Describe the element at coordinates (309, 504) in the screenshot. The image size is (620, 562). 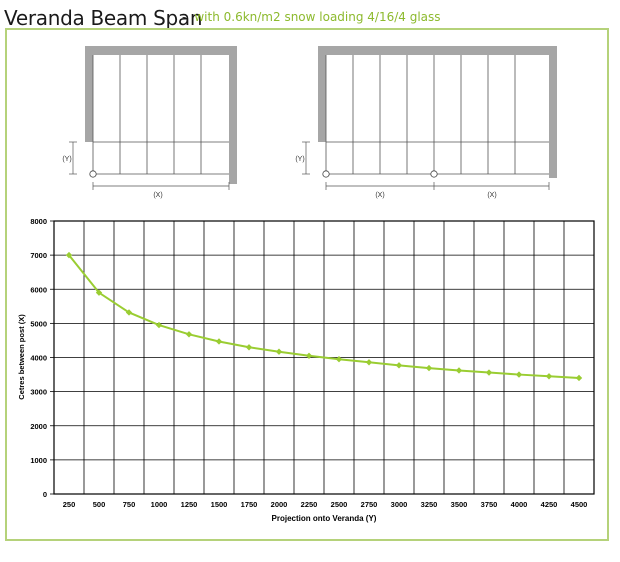
I see `x-tick-label: 2250` at that location.